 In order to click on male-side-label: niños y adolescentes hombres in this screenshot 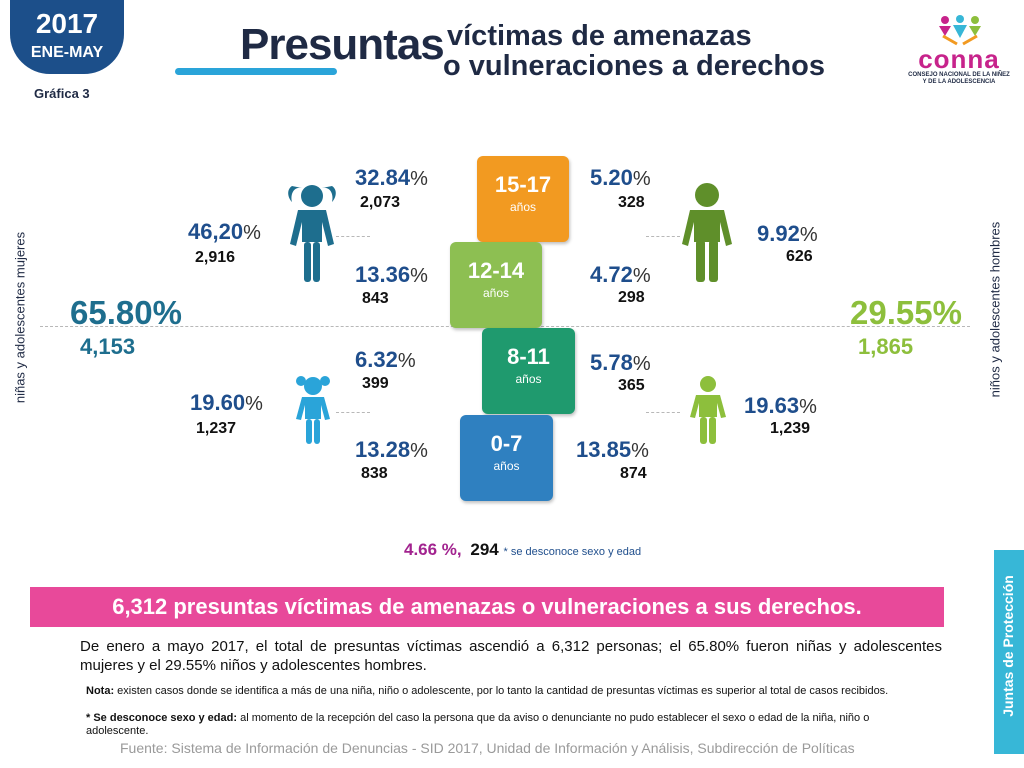, I will do `click(995, 309)`.